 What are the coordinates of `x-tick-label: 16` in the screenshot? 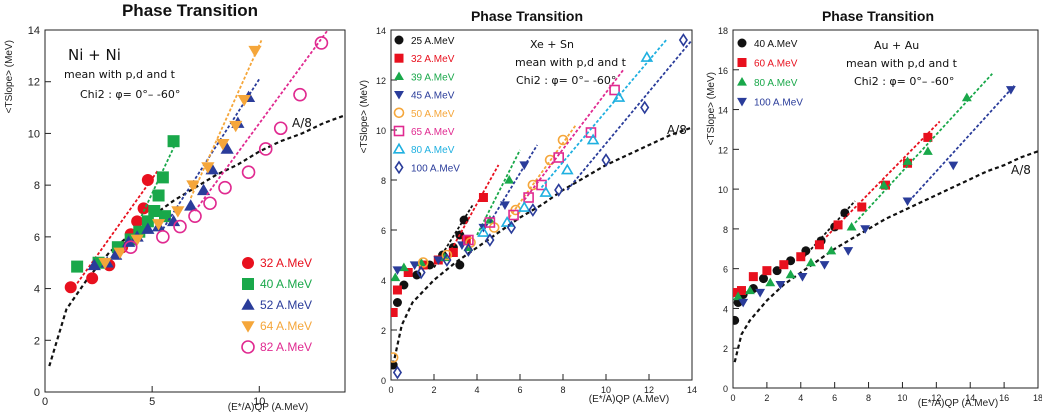 It's located at (1004, 398).